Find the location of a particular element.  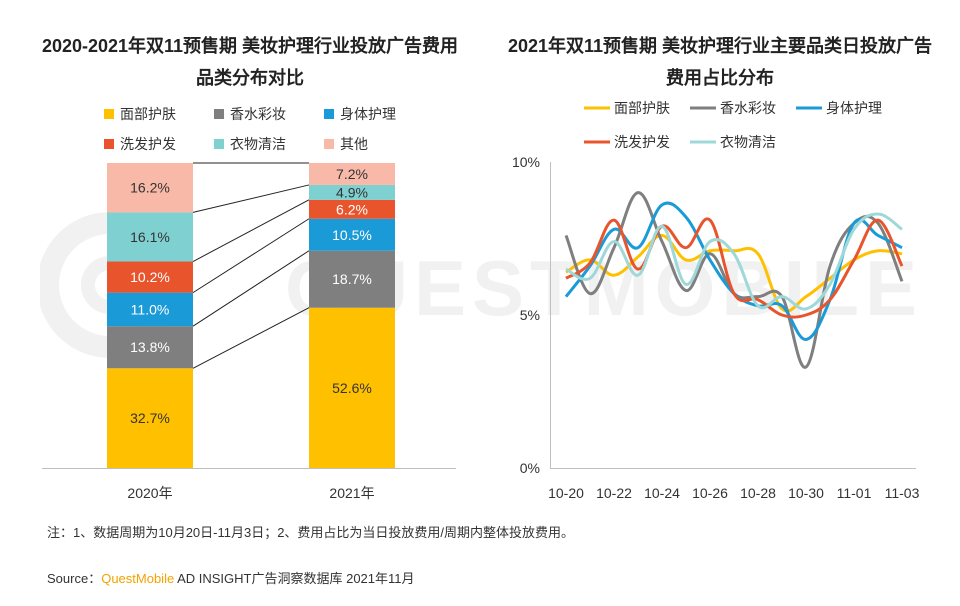

data-label: 7.2% is located at coordinates (352, 174).